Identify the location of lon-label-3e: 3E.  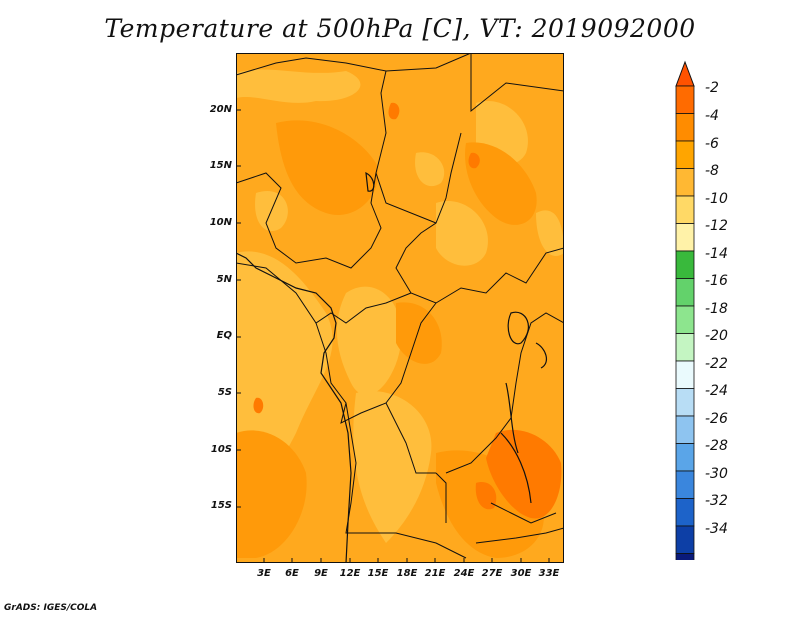
(264, 573).